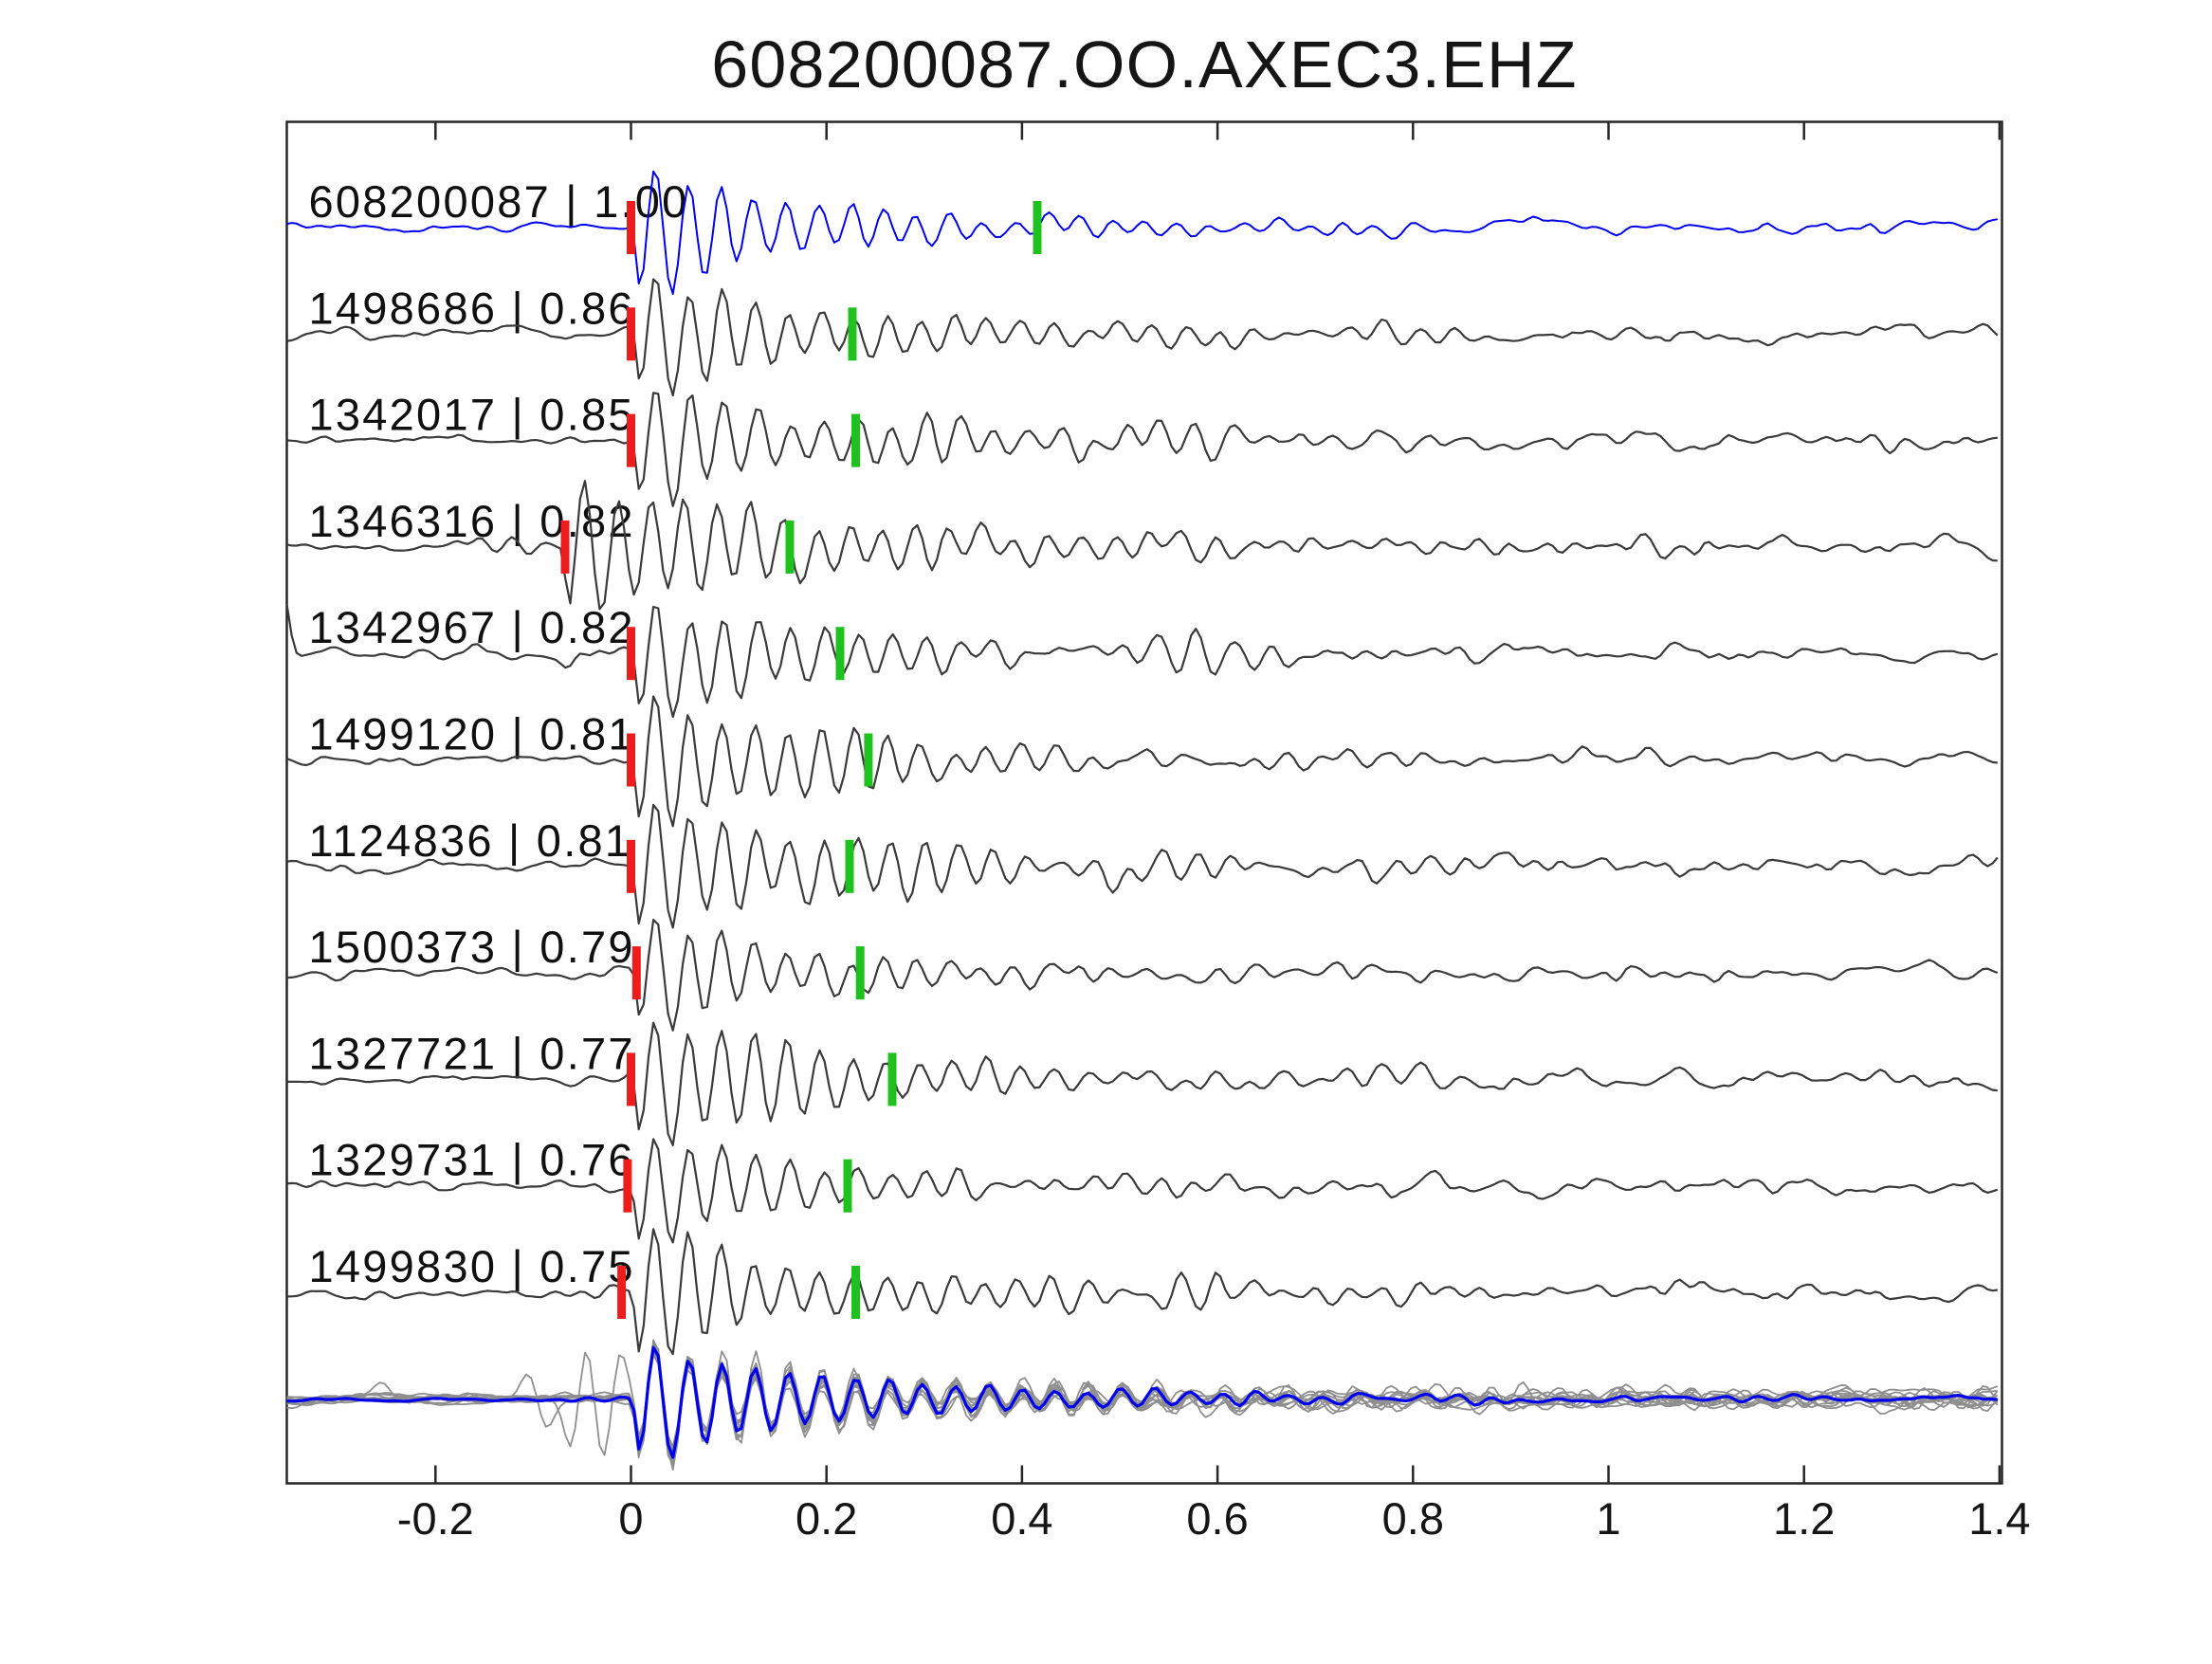 The height and width of the screenshot is (1664, 2212). I want to click on svg-text: 1124836 | 0.81, so click(470, 840).